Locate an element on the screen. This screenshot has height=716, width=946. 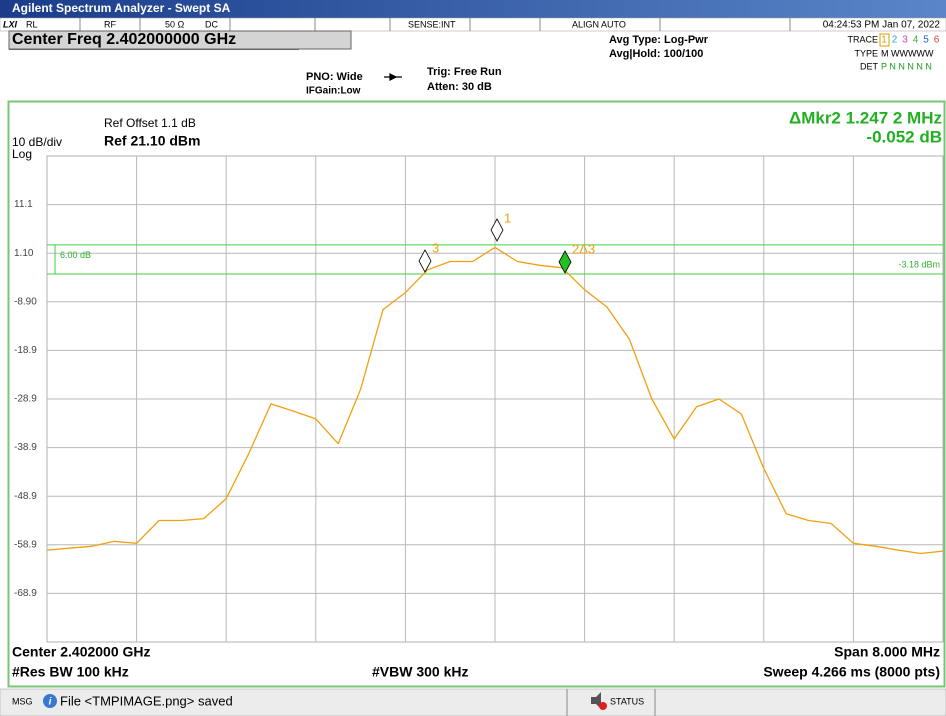
center-freq-box is located at coordinates (180, 40).